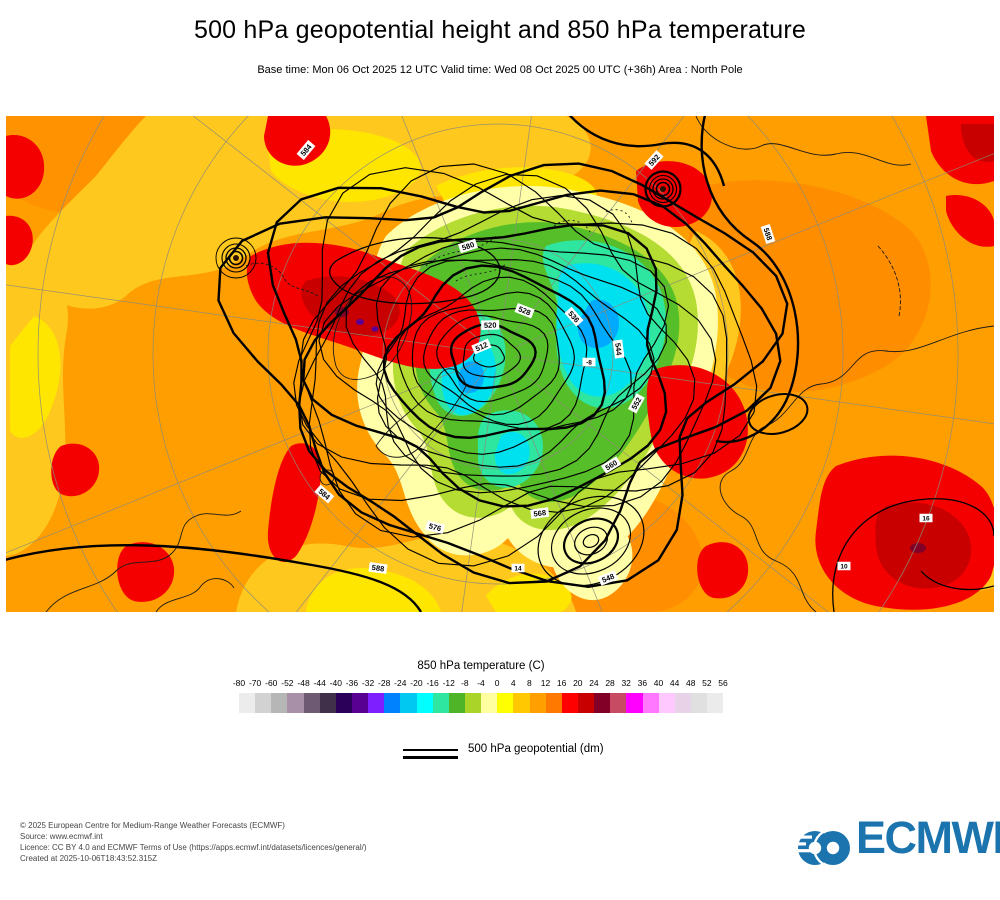  Describe the element at coordinates (497, 683) in the screenshot. I see `colorbar-tick-label: 0` at that location.